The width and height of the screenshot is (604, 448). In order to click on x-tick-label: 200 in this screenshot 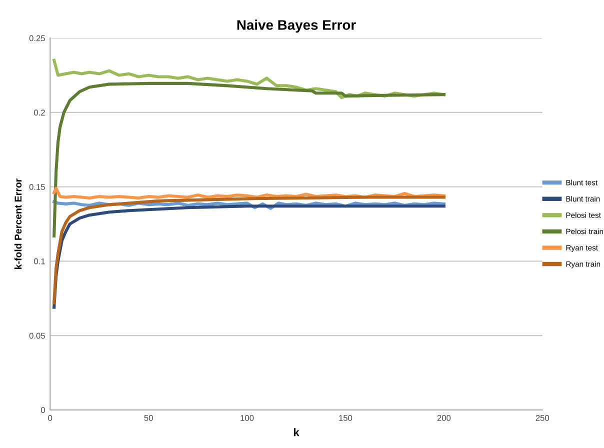, I will do `click(444, 418)`.